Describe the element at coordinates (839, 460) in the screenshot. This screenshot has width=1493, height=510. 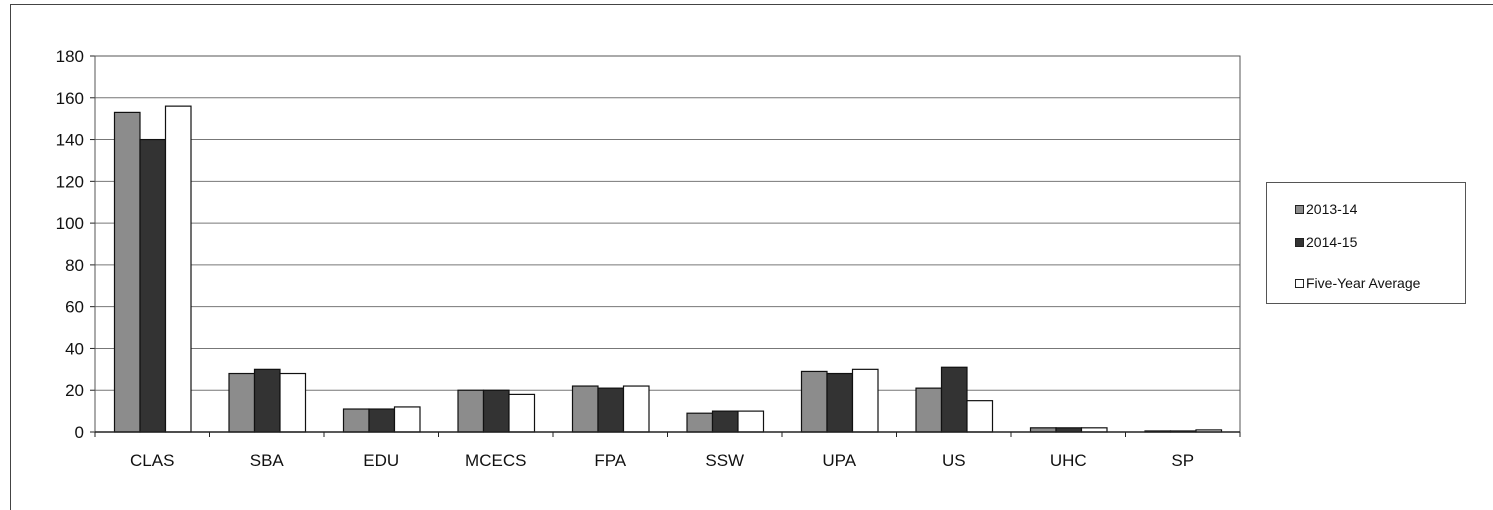
I see `x-tick-label-upa: UPA` at that location.